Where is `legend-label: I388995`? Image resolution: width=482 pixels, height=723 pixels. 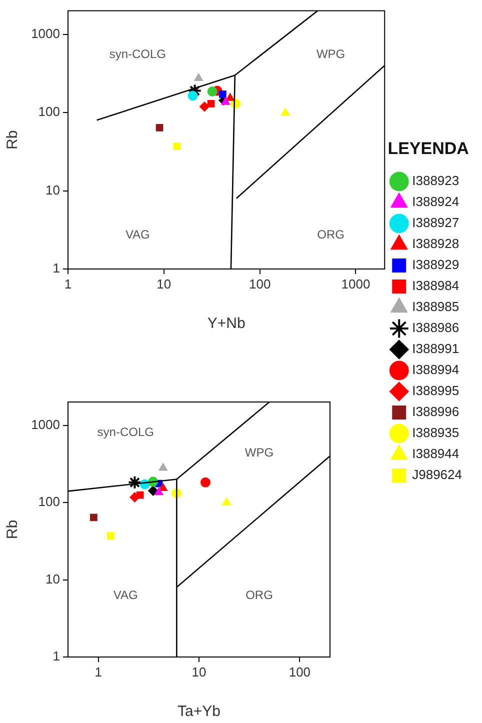
legend-label: I388995 is located at coordinates (436, 390).